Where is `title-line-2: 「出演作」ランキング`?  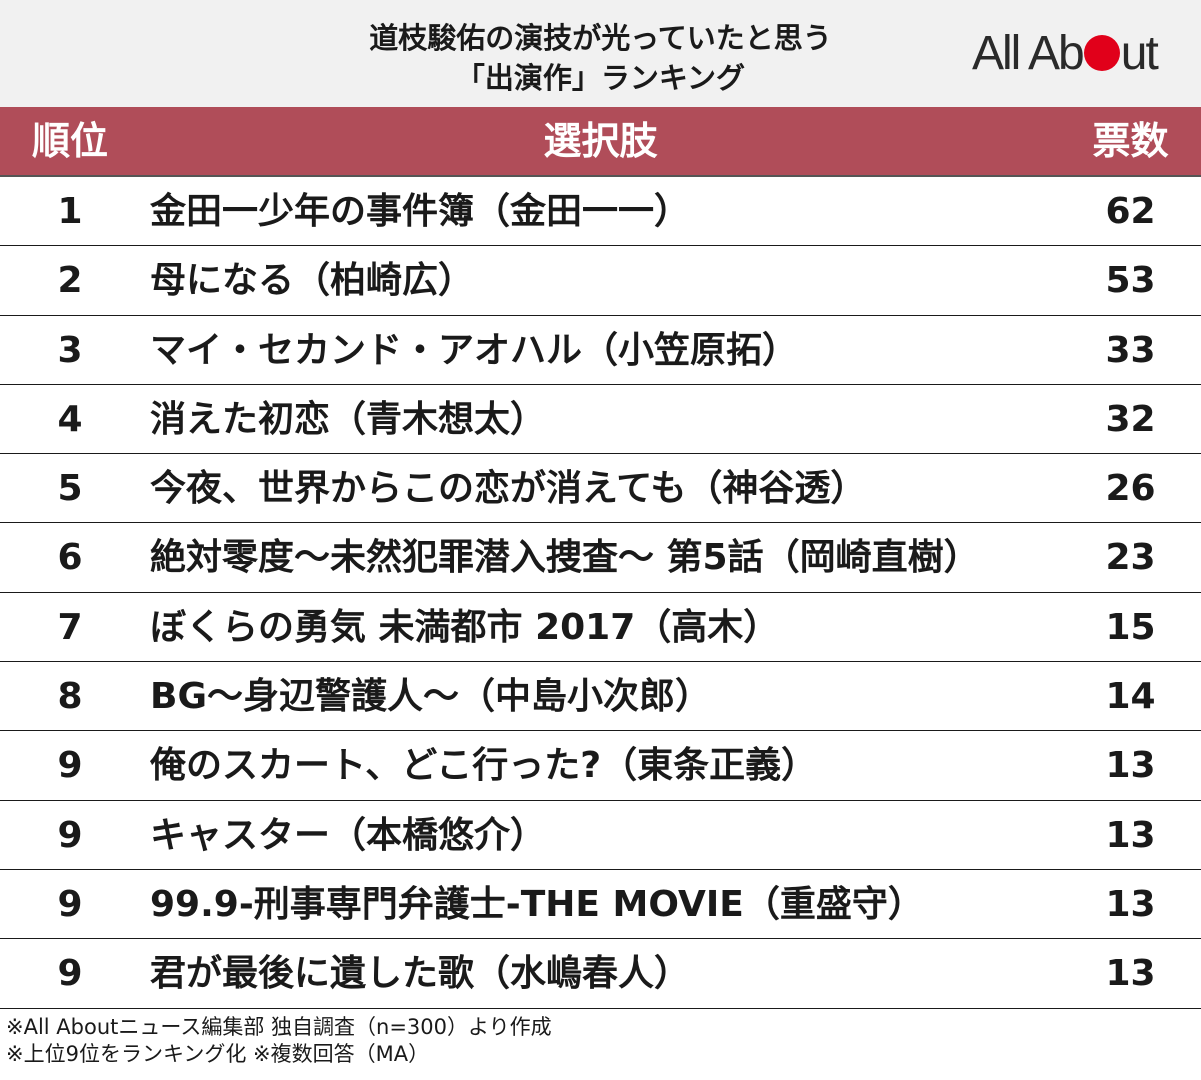
title-line-2: 「出演作」ランキング is located at coordinates (600, 78).